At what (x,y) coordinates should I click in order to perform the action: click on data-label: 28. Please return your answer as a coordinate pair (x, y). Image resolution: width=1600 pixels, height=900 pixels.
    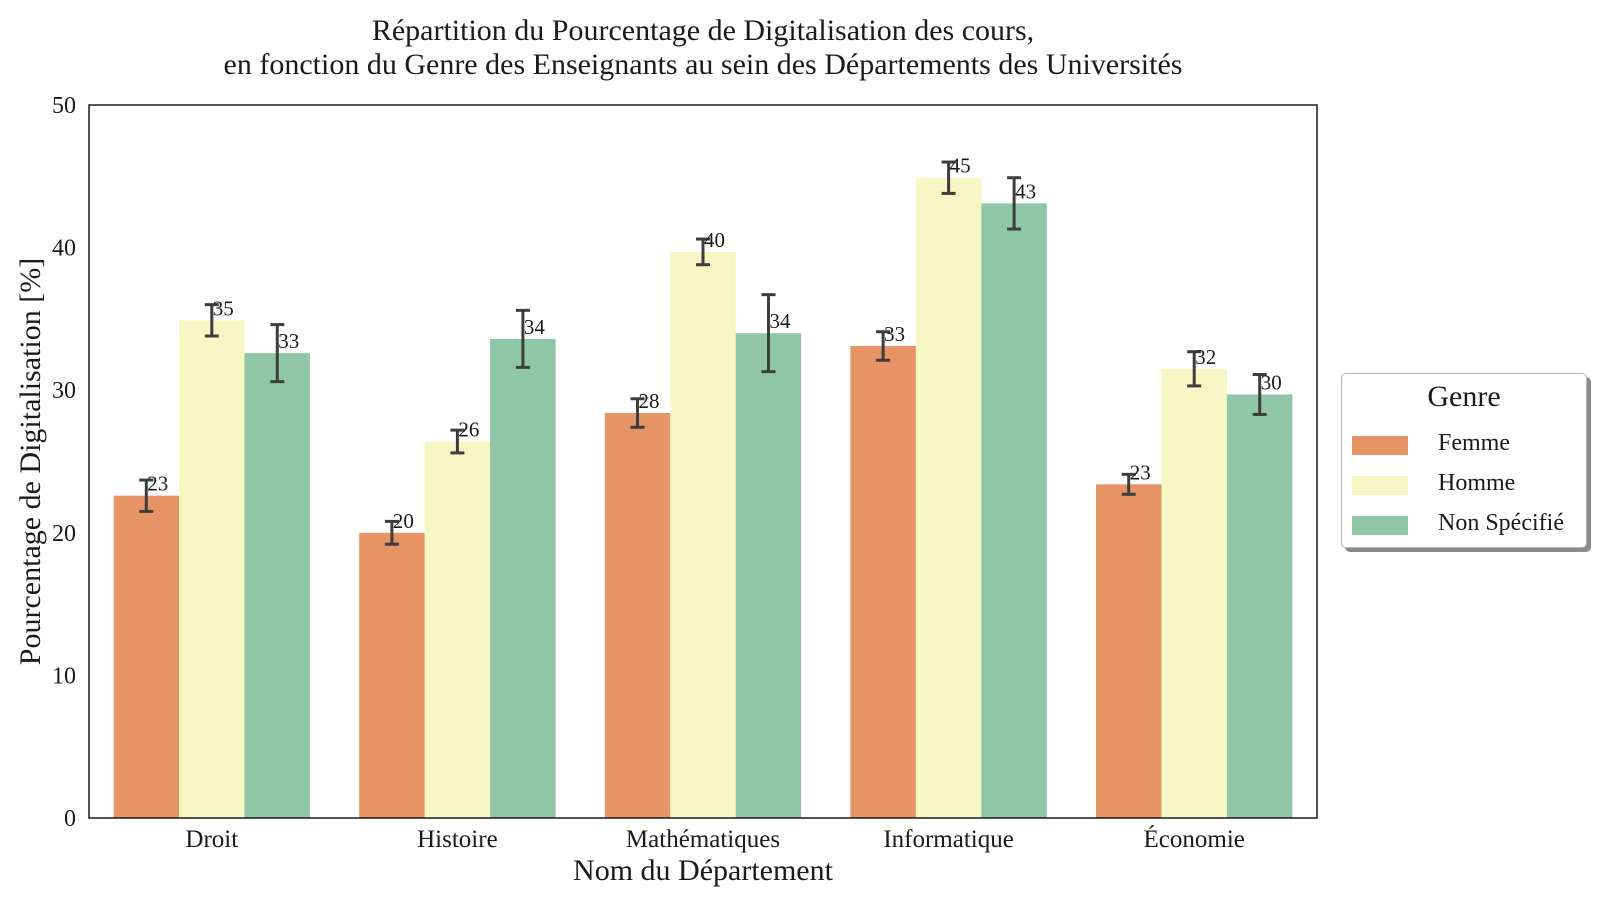
    Looking at the image, I should click on (649, 401).